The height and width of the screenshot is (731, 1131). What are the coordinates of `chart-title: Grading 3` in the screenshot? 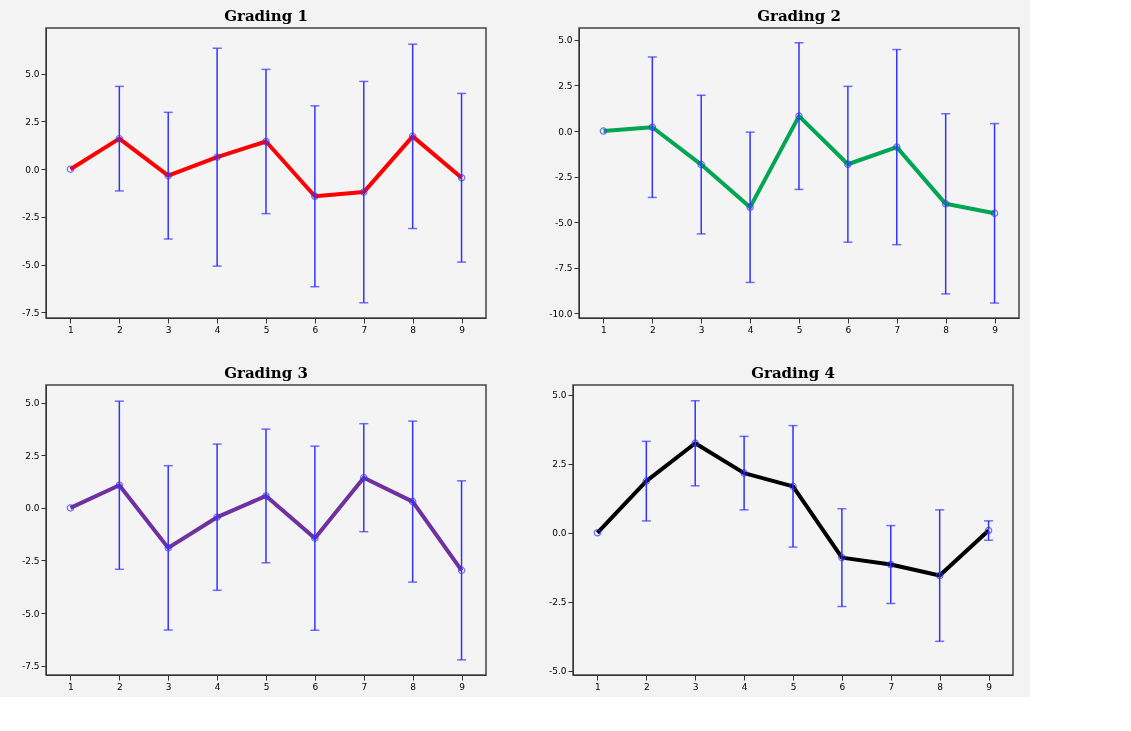 It's located at (266, 373).